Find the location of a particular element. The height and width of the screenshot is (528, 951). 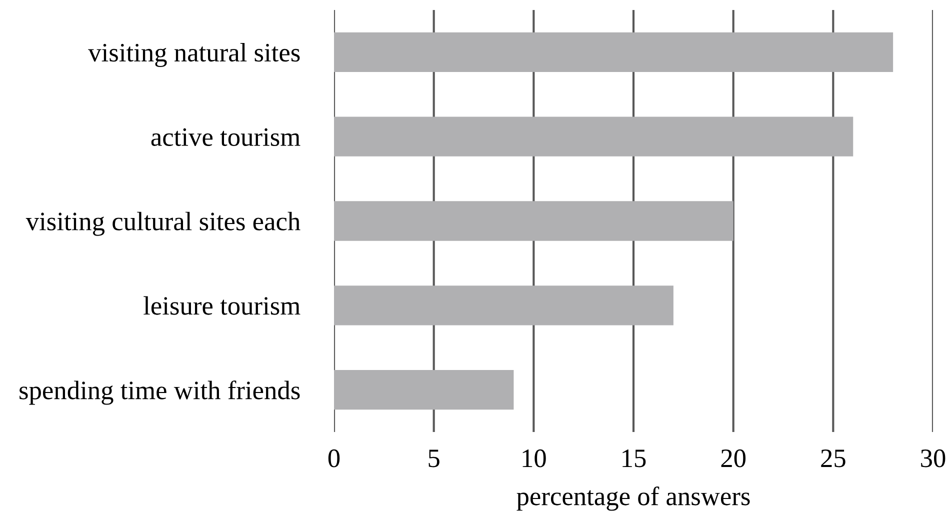

x-tick-label: 30 is located at coordinates (933, 458).